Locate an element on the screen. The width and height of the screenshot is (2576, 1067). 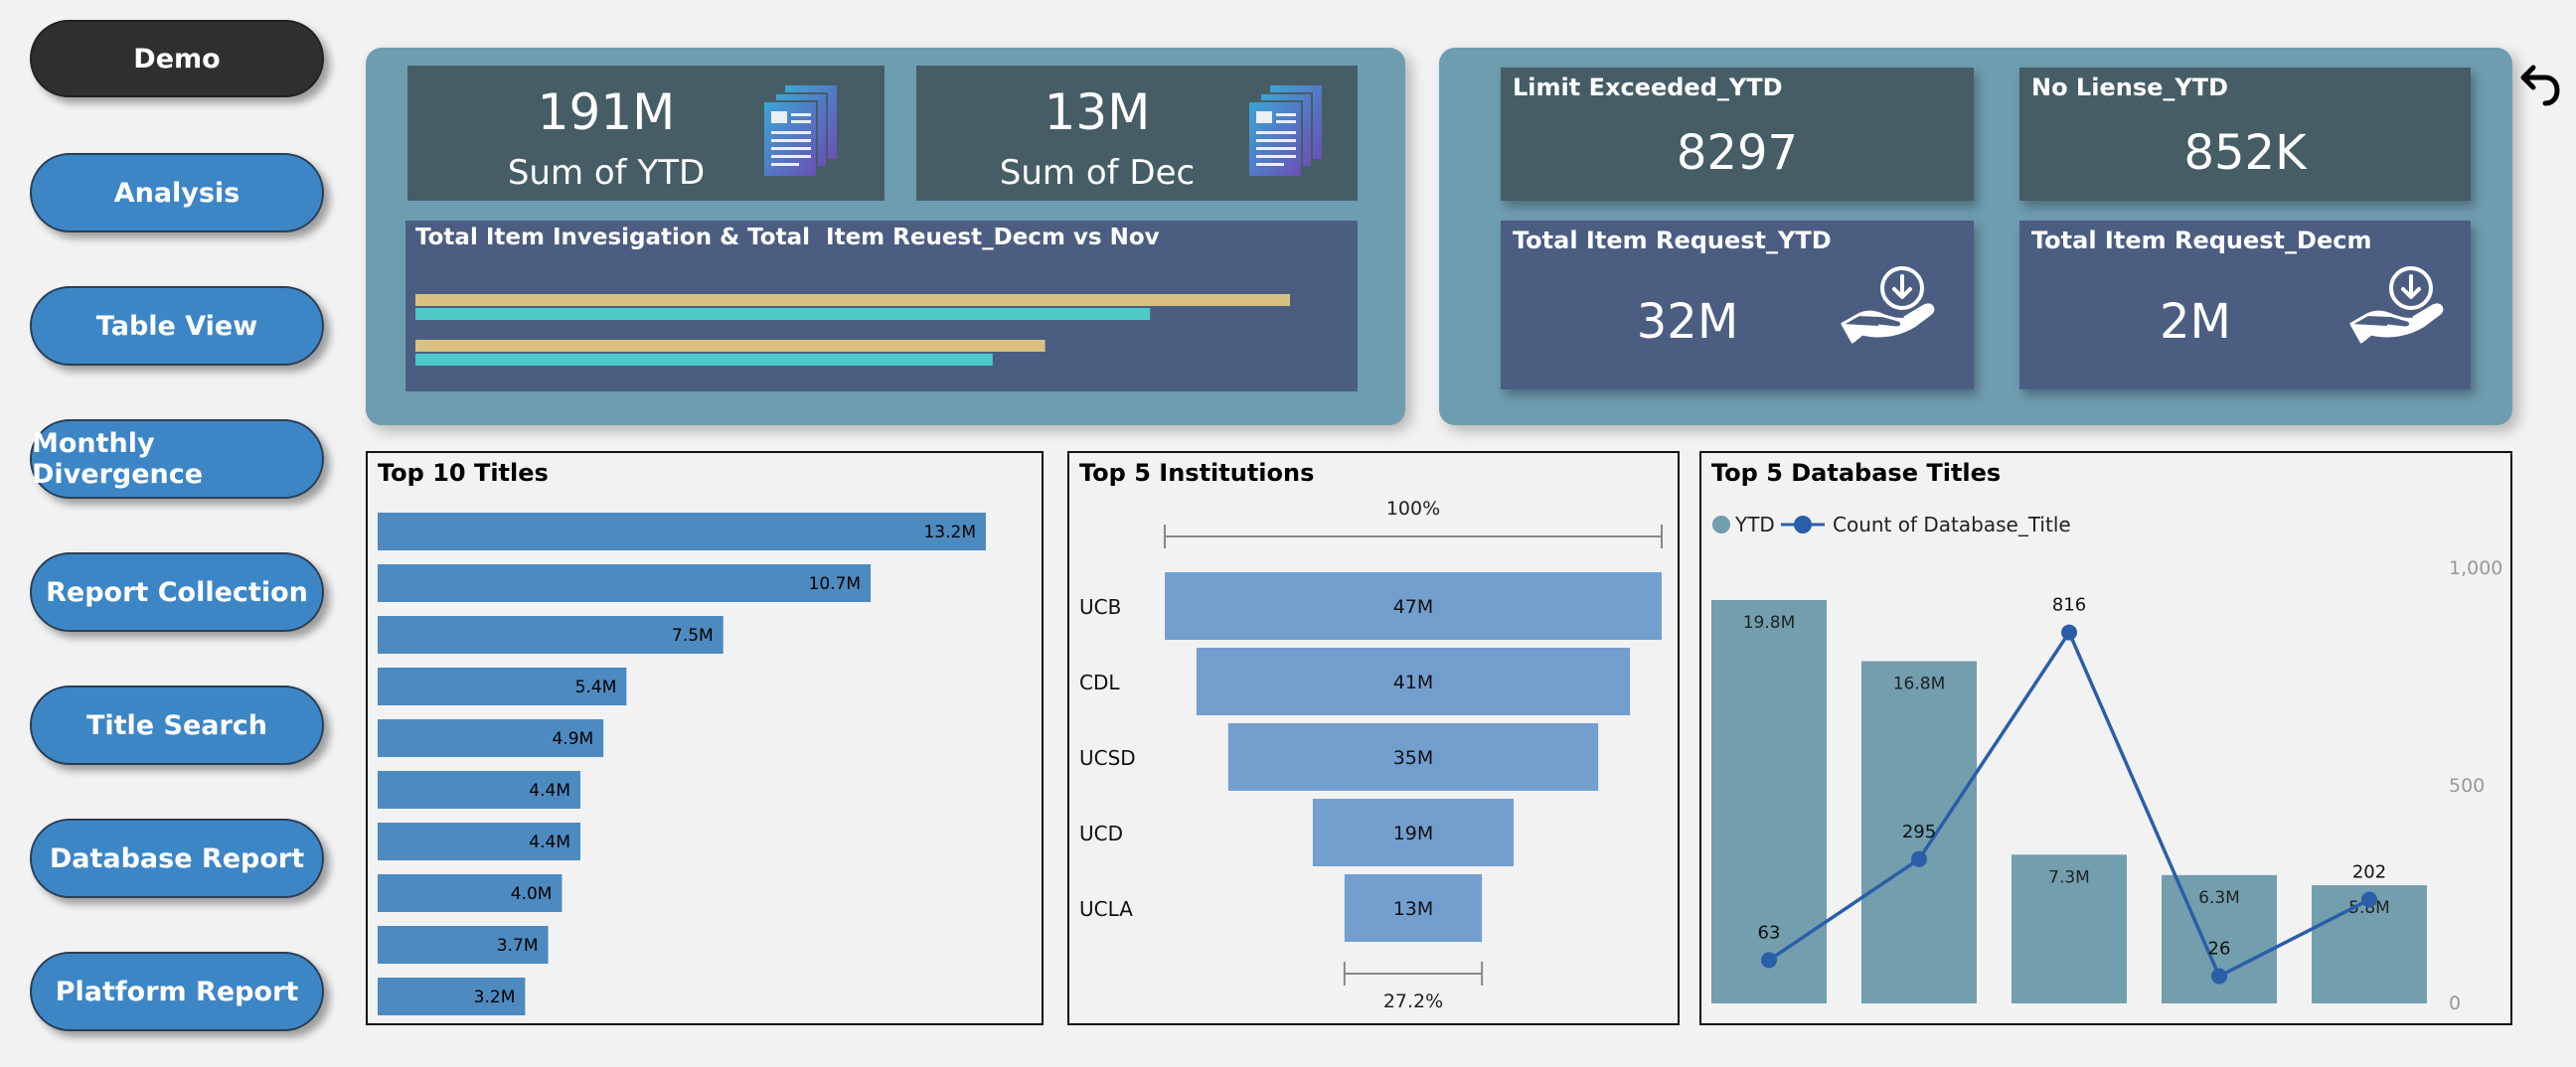
nav-table-view-button: Table View is located at coordinates (177, 326).